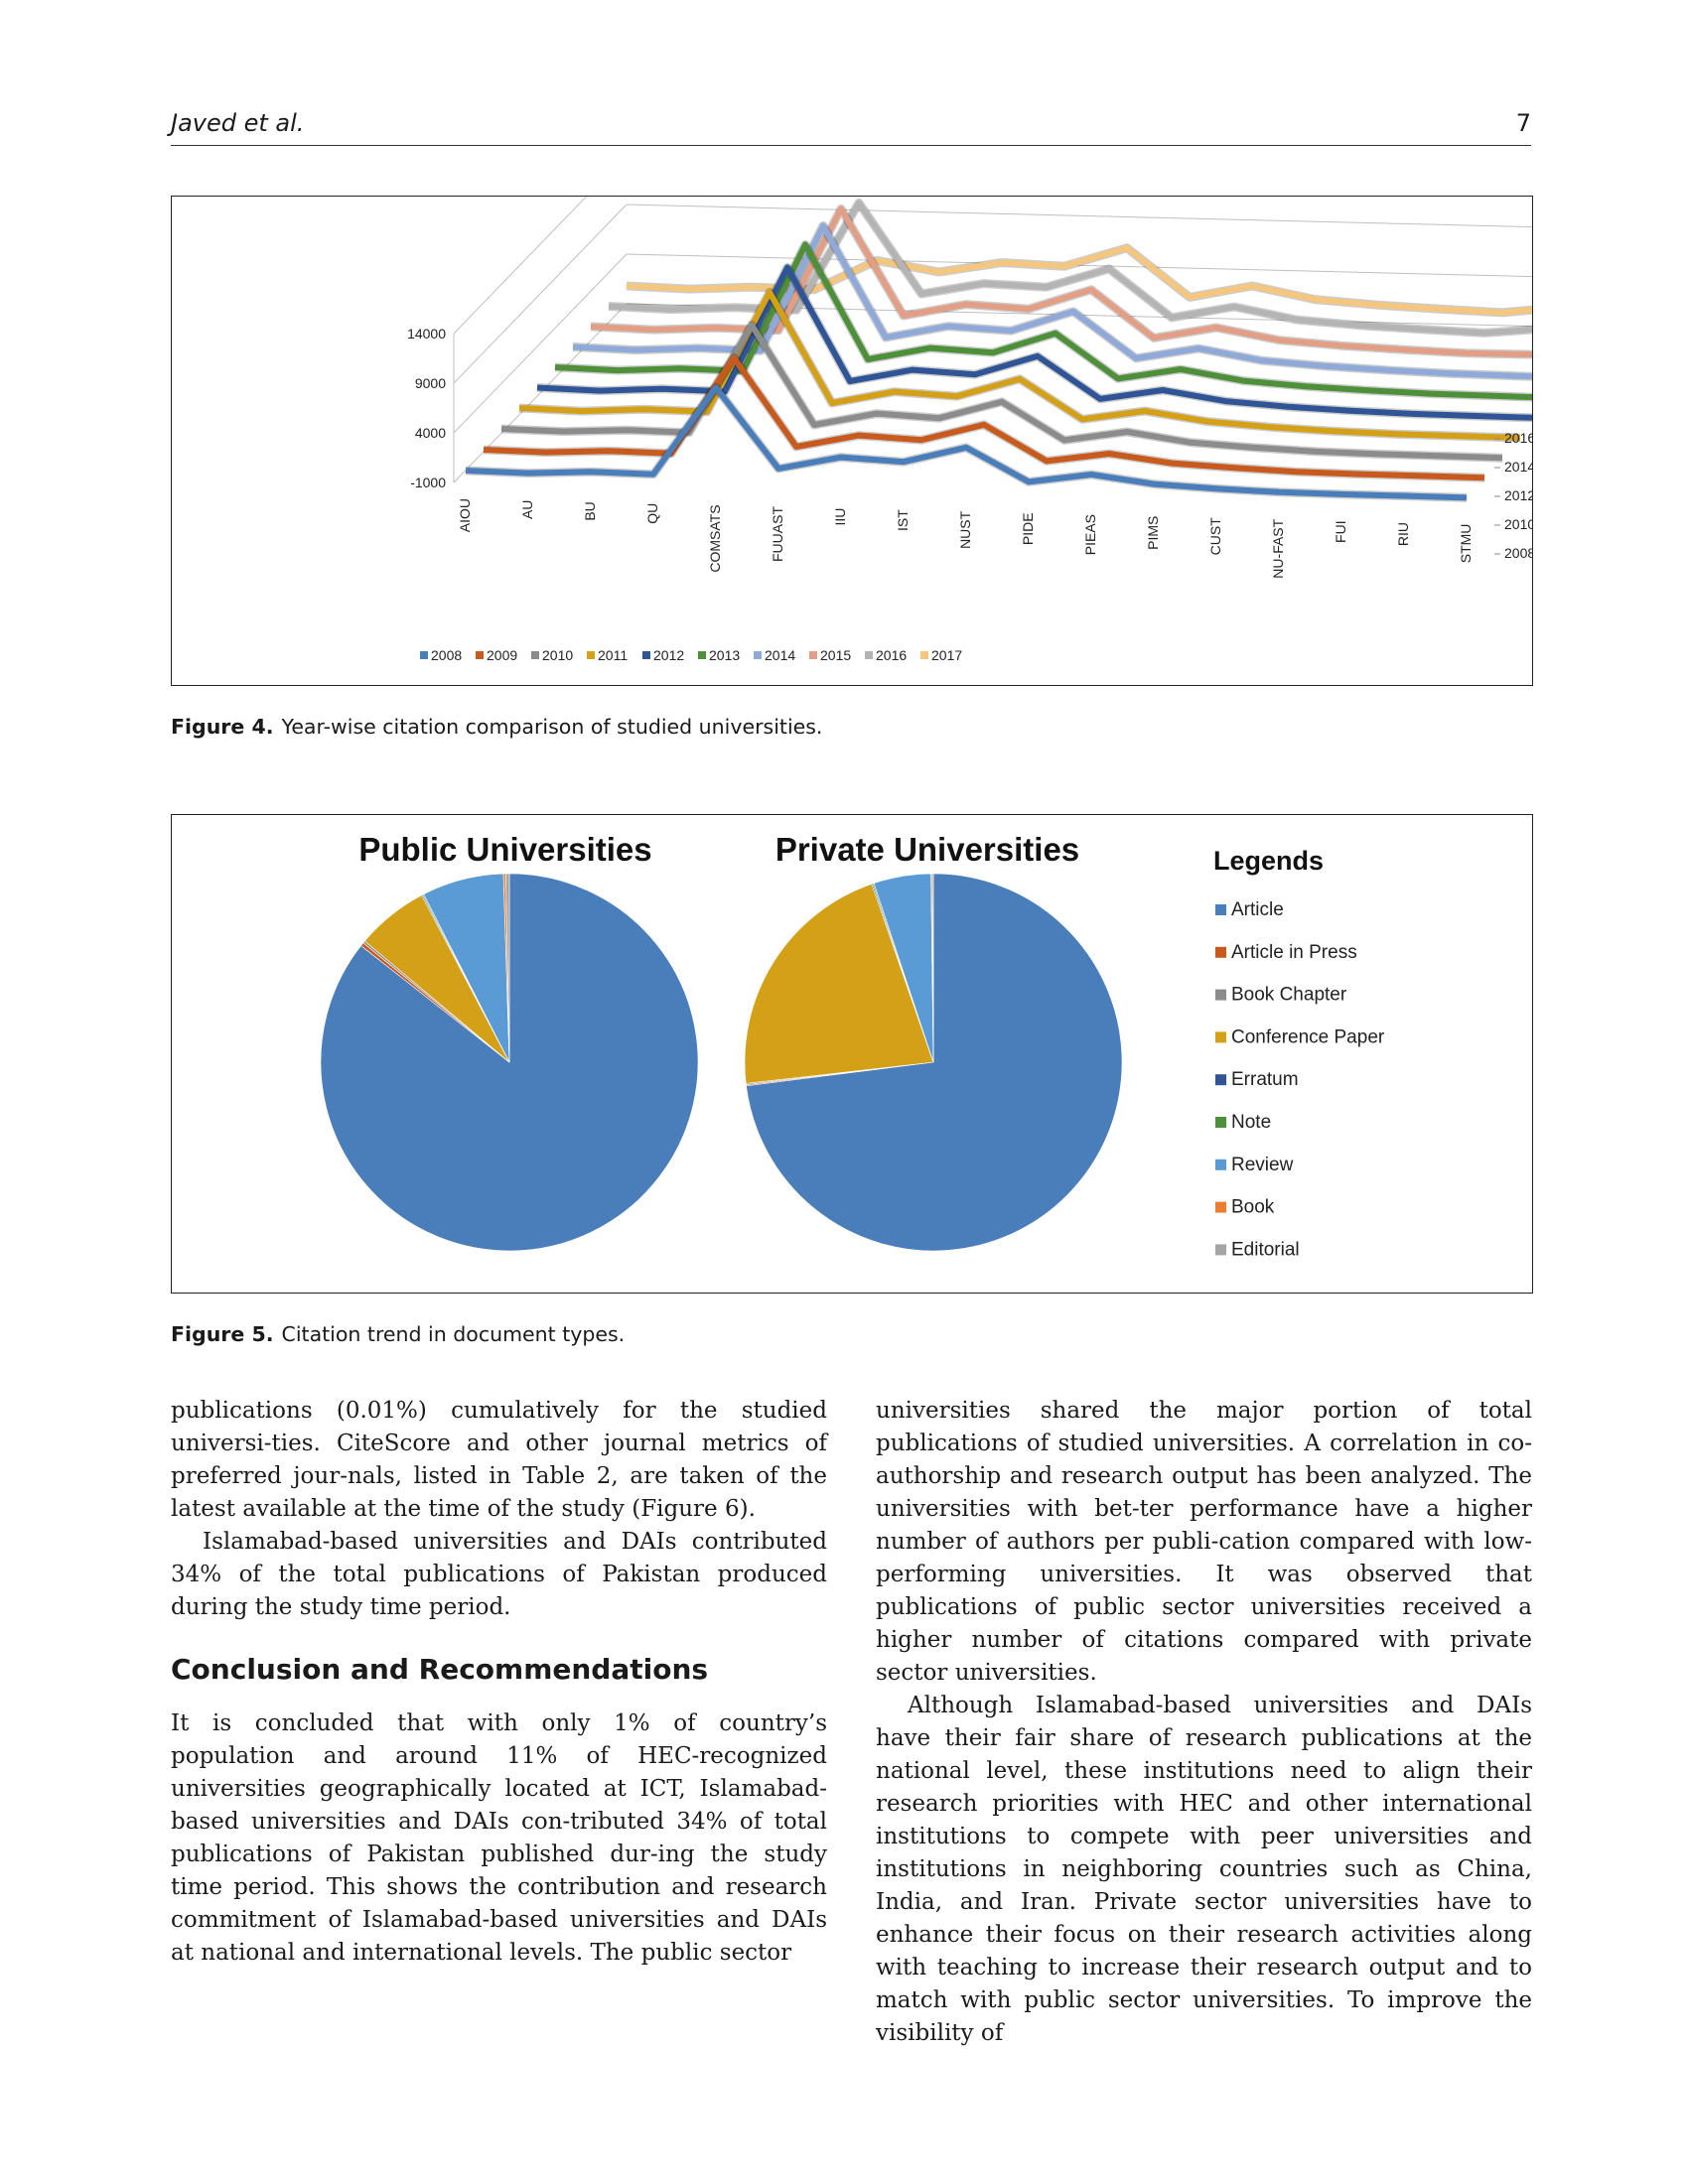  I want to click on legend-label: 2015, so click(835, 655).